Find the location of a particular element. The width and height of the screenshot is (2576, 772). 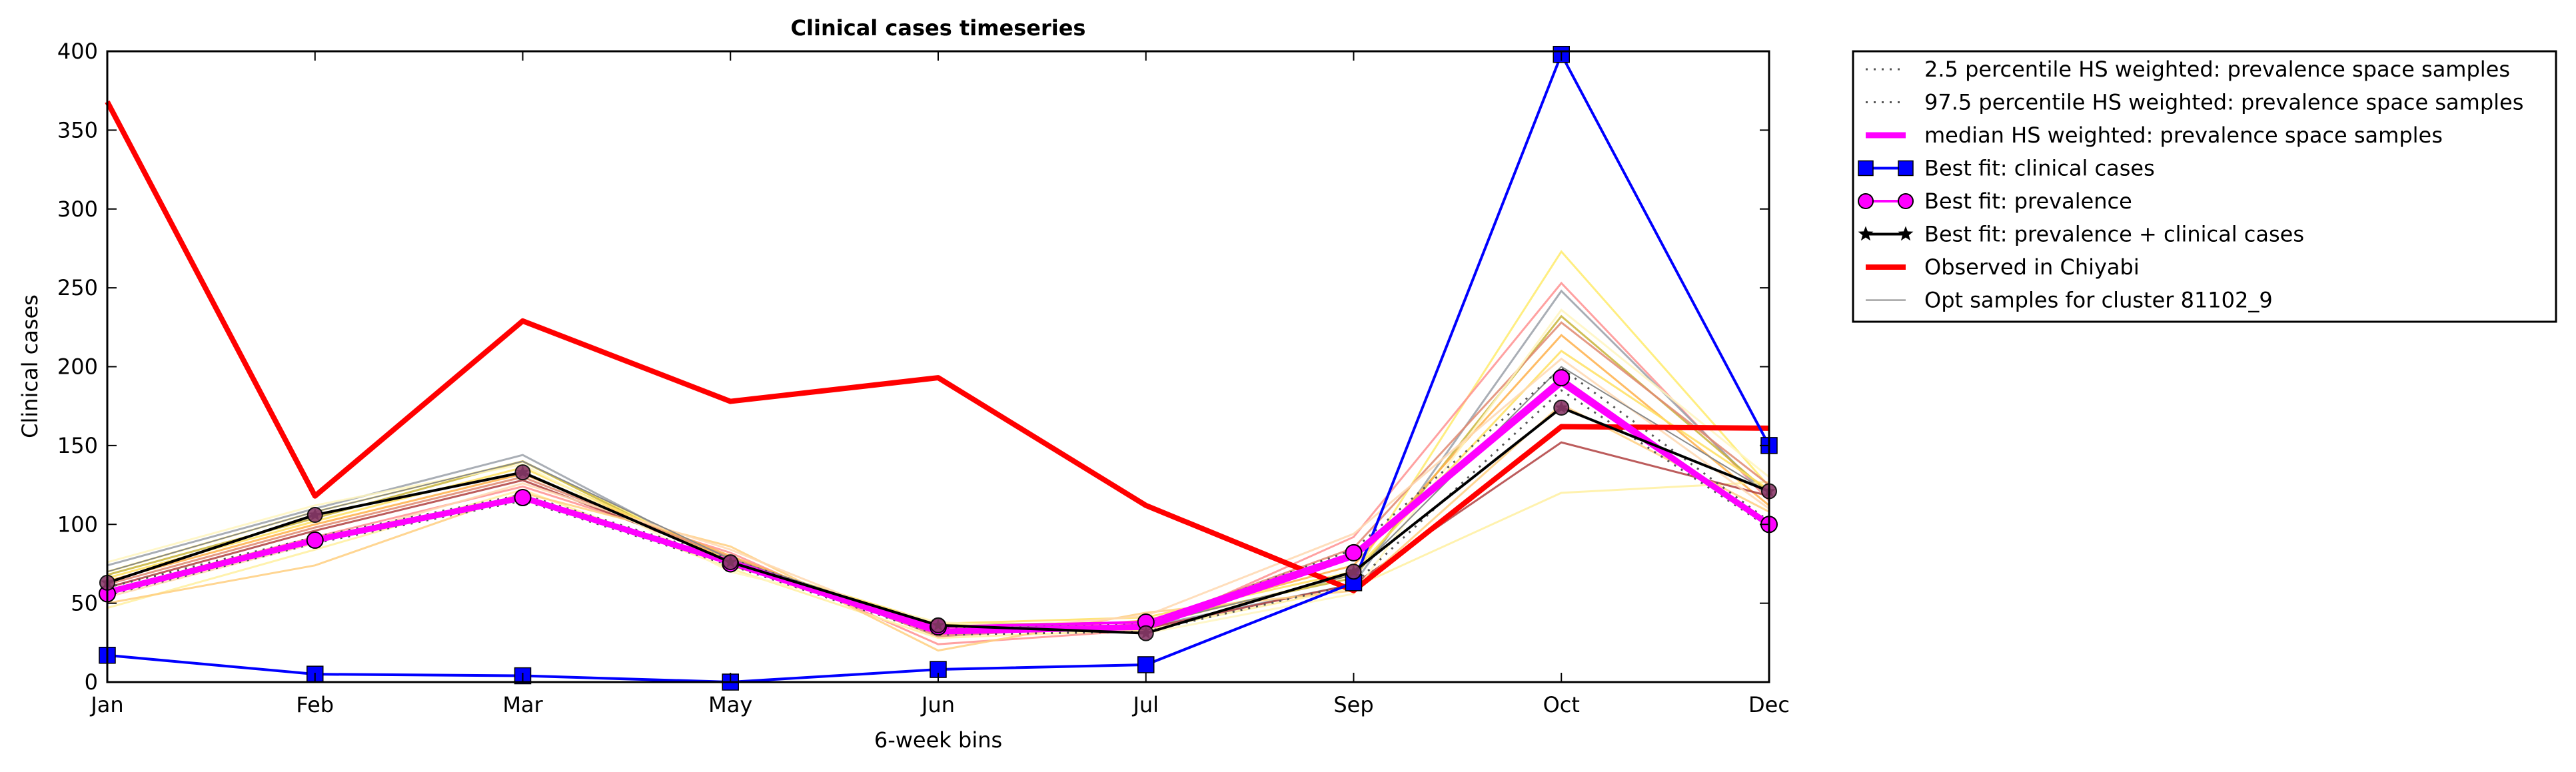

opt-sample-line is located at coordinates (939, 559).